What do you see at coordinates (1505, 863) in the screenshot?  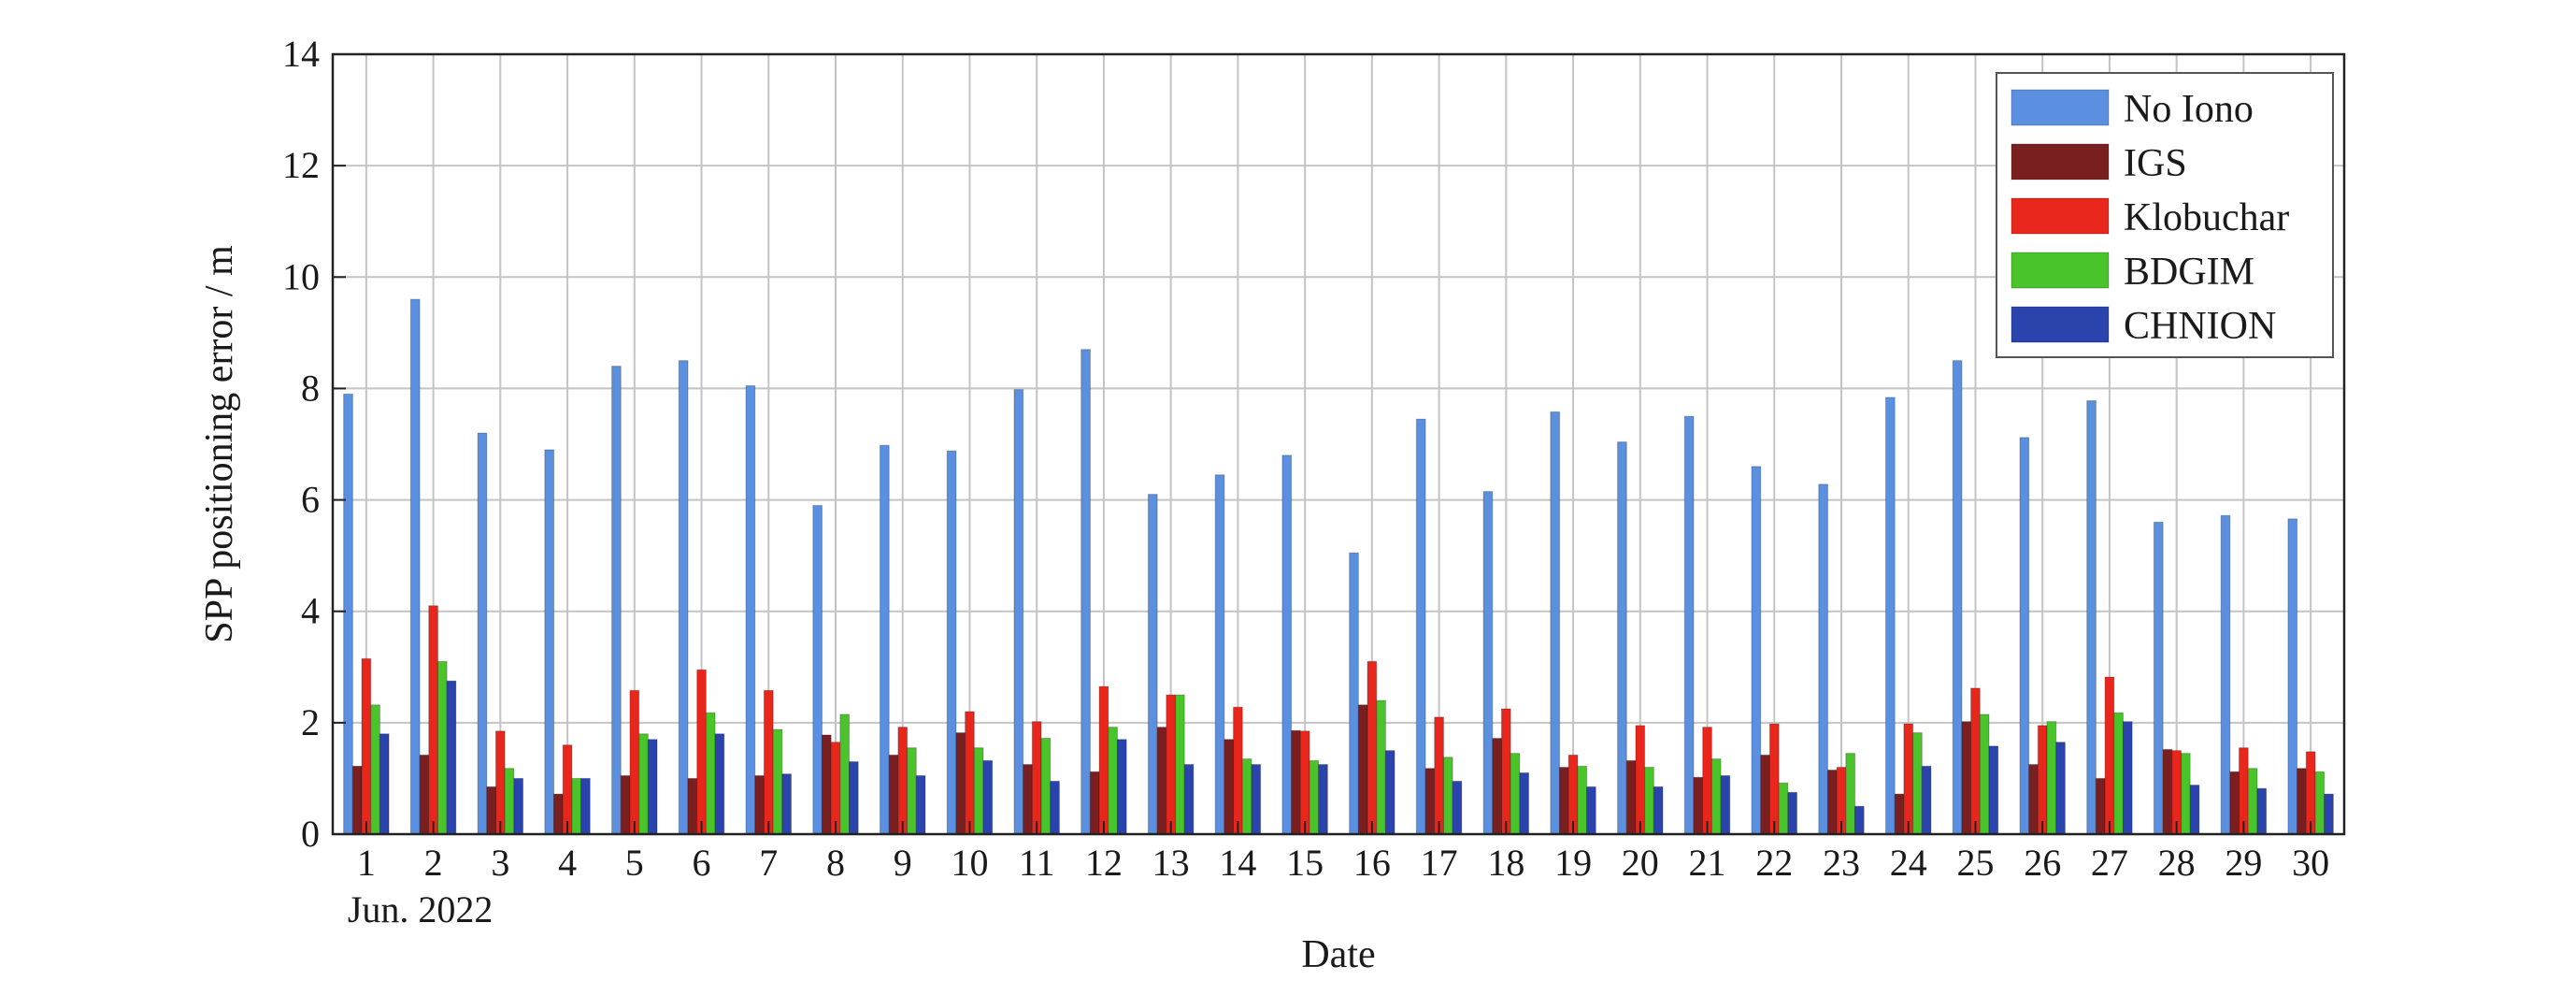 I see `x-tick-label: 18` at bounding box center [1505, 863].